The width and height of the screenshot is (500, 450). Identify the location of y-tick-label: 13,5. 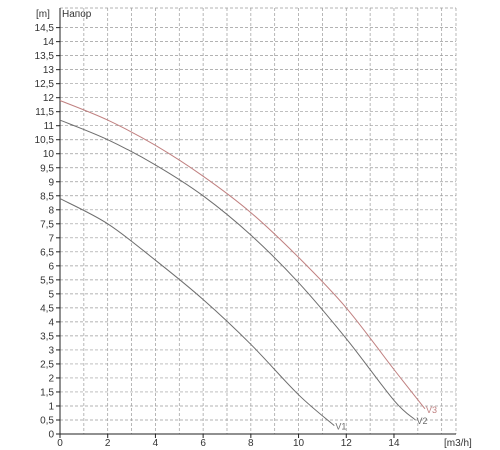
(45, 56).